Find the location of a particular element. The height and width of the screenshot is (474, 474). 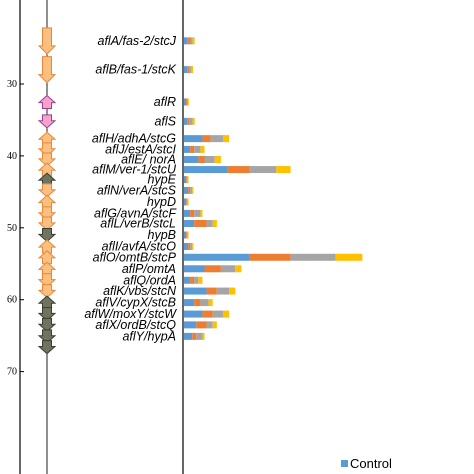

gene-label-6: aflE/ norA is located at coordinates (148, 159).